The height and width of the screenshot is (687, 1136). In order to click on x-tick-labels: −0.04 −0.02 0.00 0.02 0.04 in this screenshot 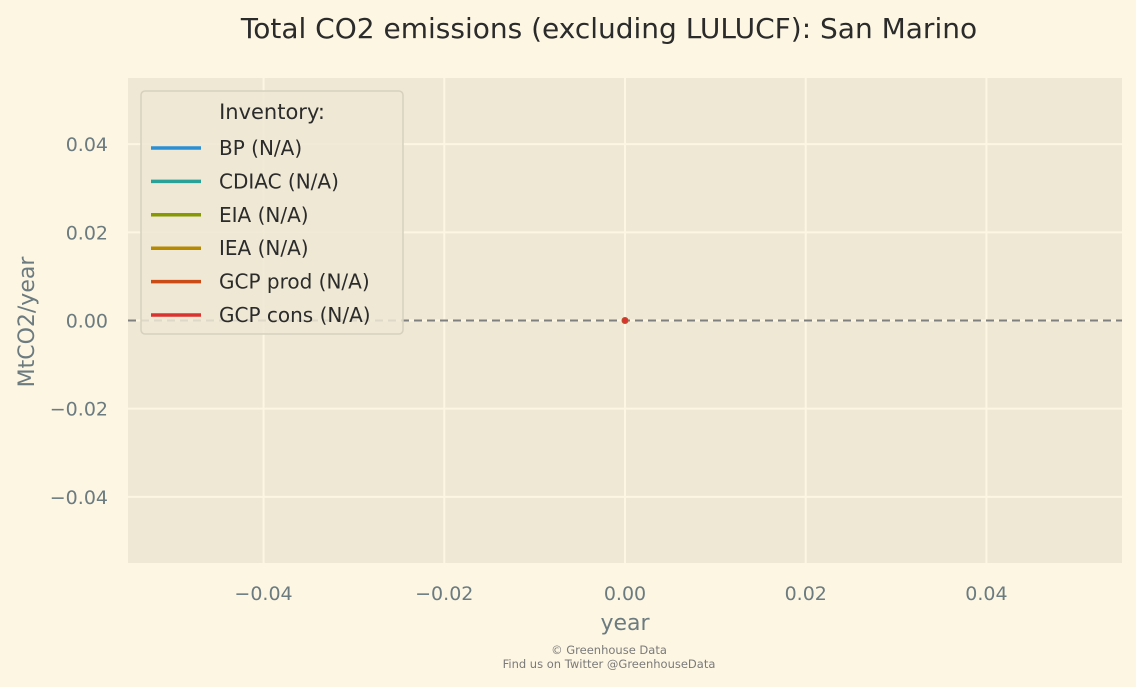, I will do `click(620, 594)`.